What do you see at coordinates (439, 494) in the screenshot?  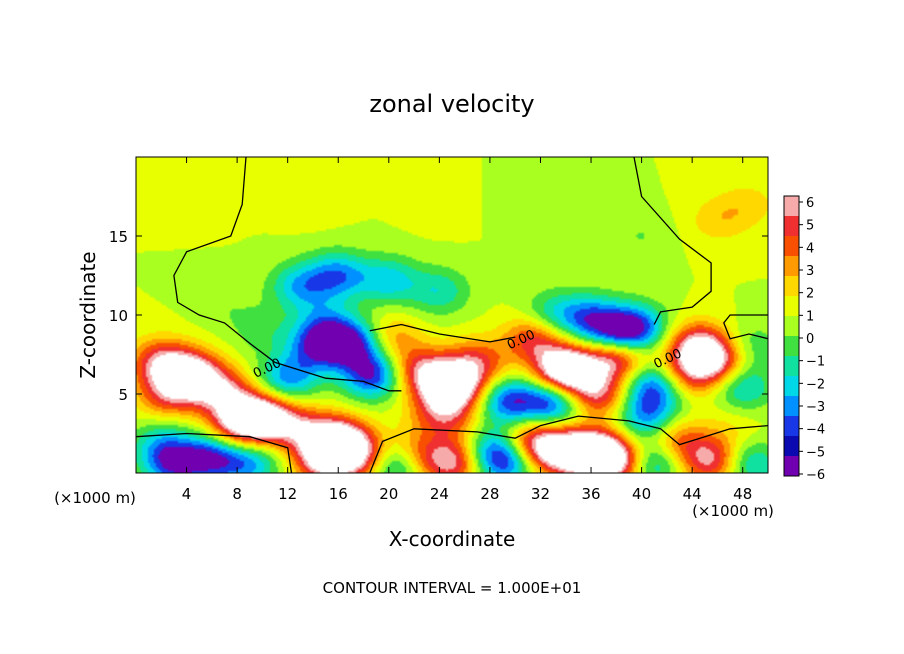 I see `x-tick-label: 24` at bounding box center [439, 494].